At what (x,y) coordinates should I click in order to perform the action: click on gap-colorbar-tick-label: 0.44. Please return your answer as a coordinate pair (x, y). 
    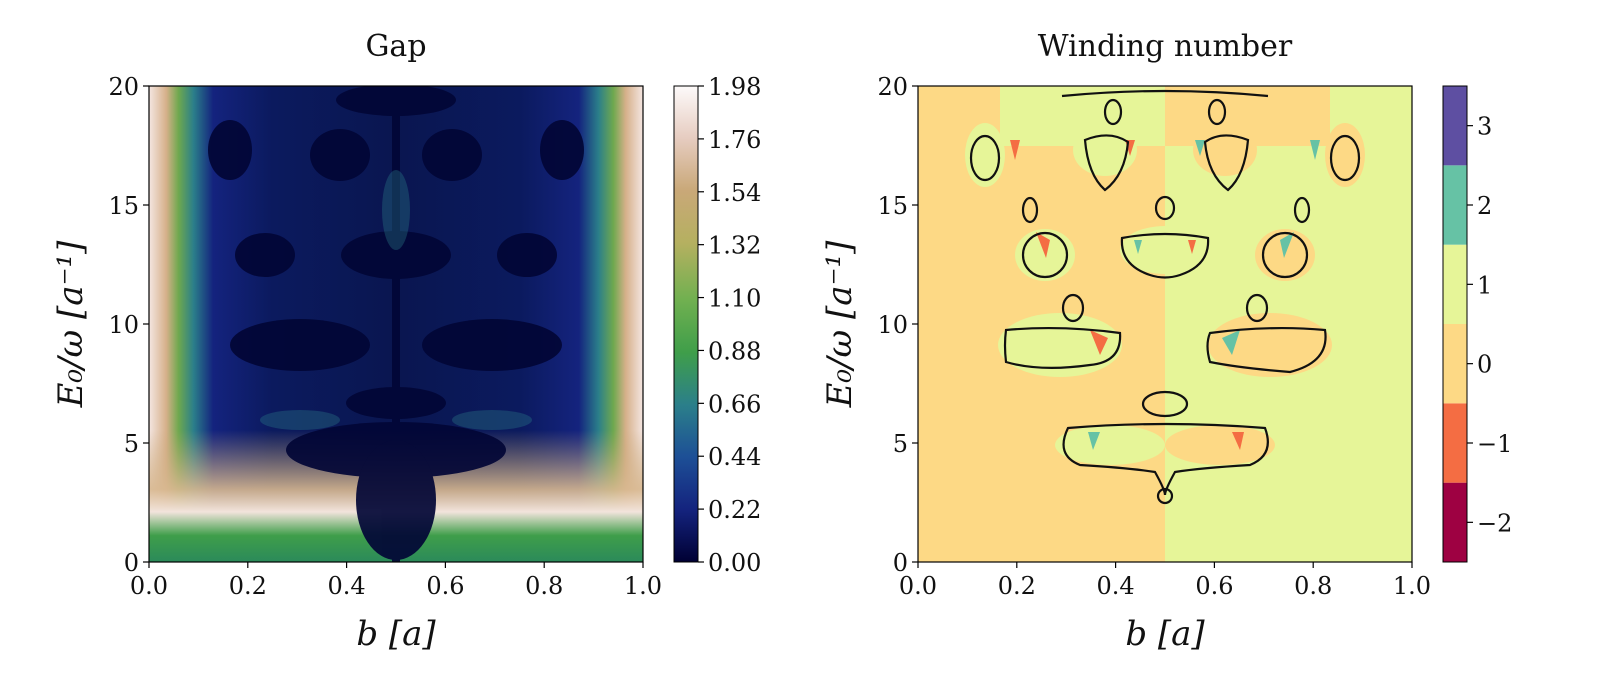
    Looking at the image, I should click on (734, 457).